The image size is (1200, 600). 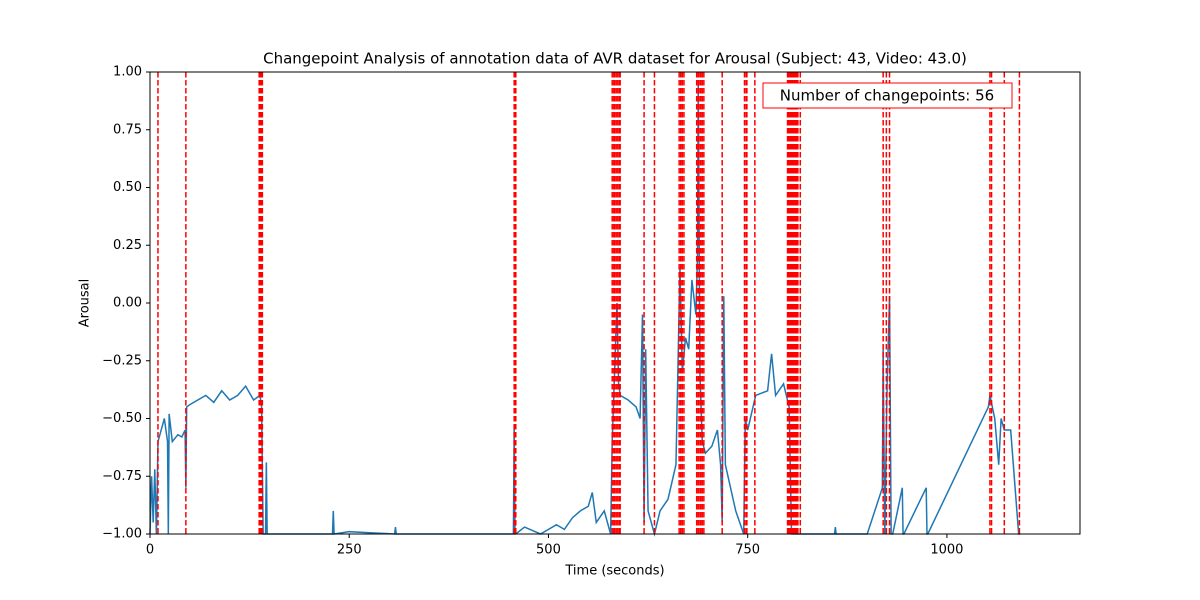 I want to click on y-tick-label: 0.75, so click(x=127, y=129).